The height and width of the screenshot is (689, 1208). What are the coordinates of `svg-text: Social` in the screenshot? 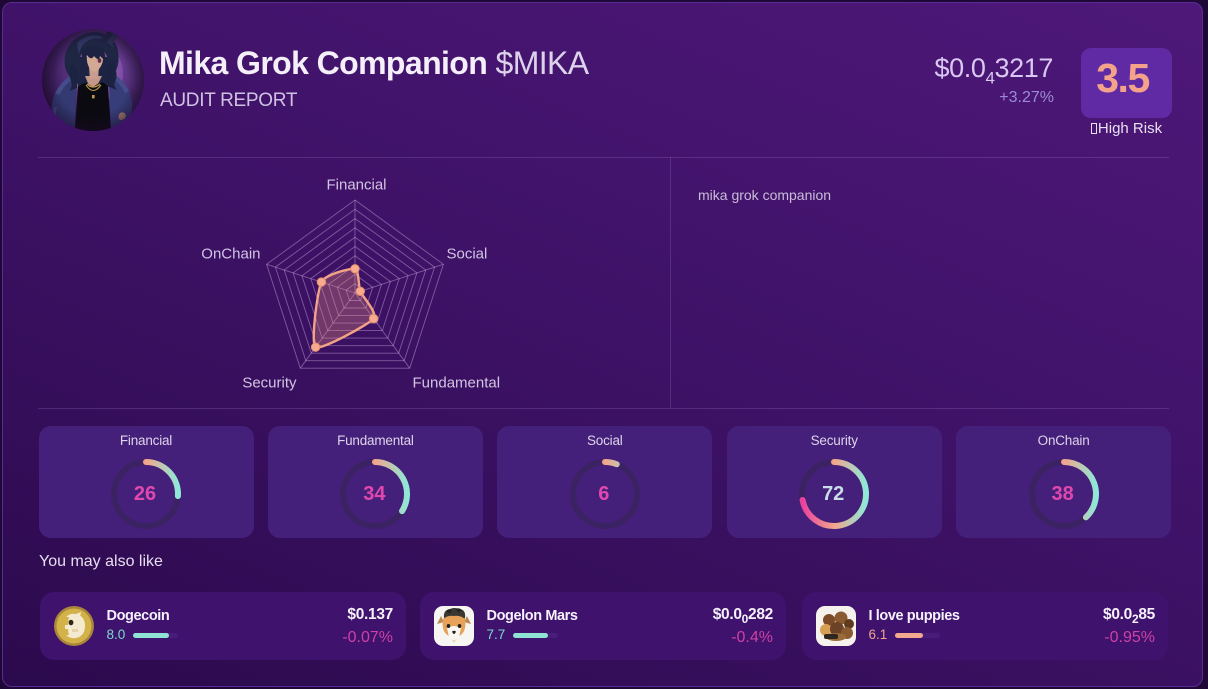 It's located at (466, 253).